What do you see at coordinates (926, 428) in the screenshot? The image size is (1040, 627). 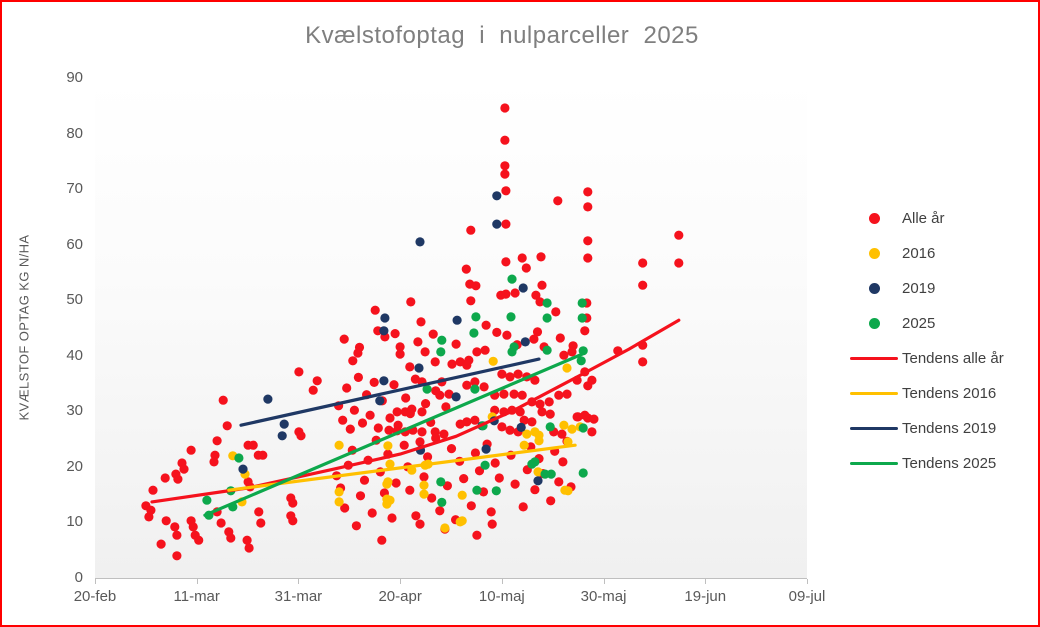 I see `legend-item: Tendens 2019` at bounding box center [926, 428].